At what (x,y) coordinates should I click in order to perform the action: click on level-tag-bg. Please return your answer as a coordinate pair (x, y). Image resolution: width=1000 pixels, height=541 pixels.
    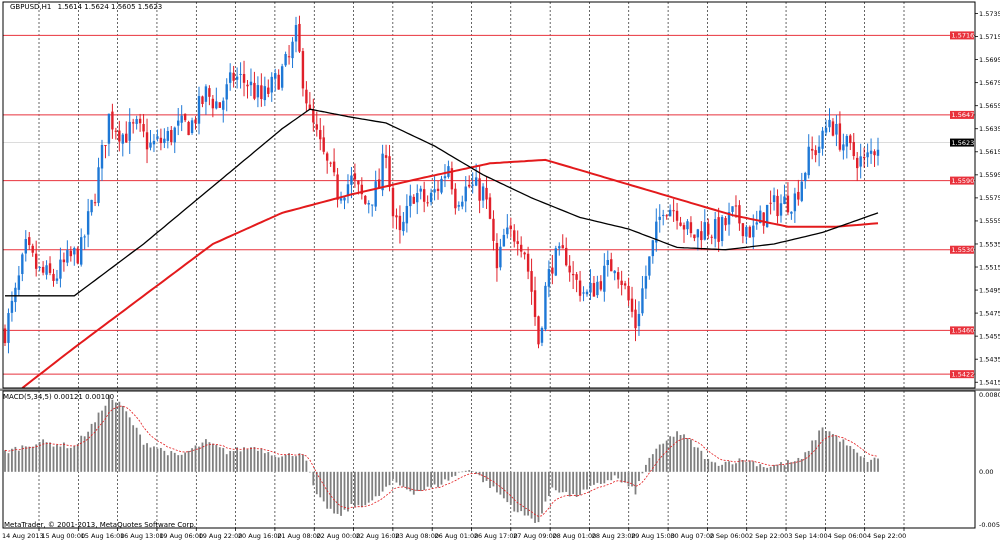
    Looking at the image, I should click on (962, 249).